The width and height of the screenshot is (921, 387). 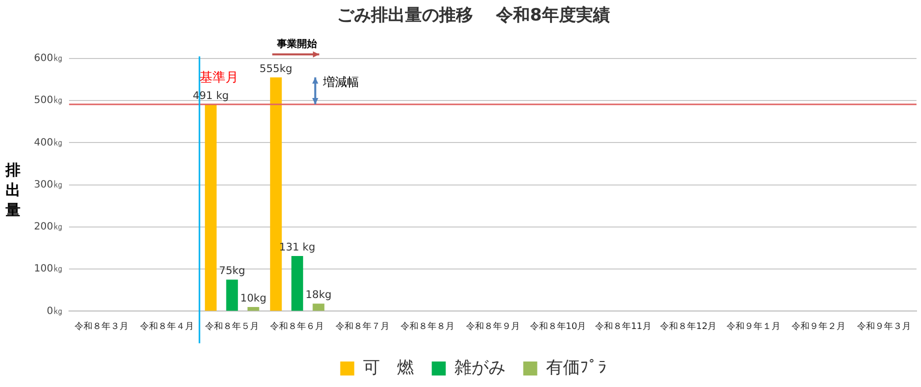 I want to click on ref-line-label: 基準月, so click(x=218, y=78).